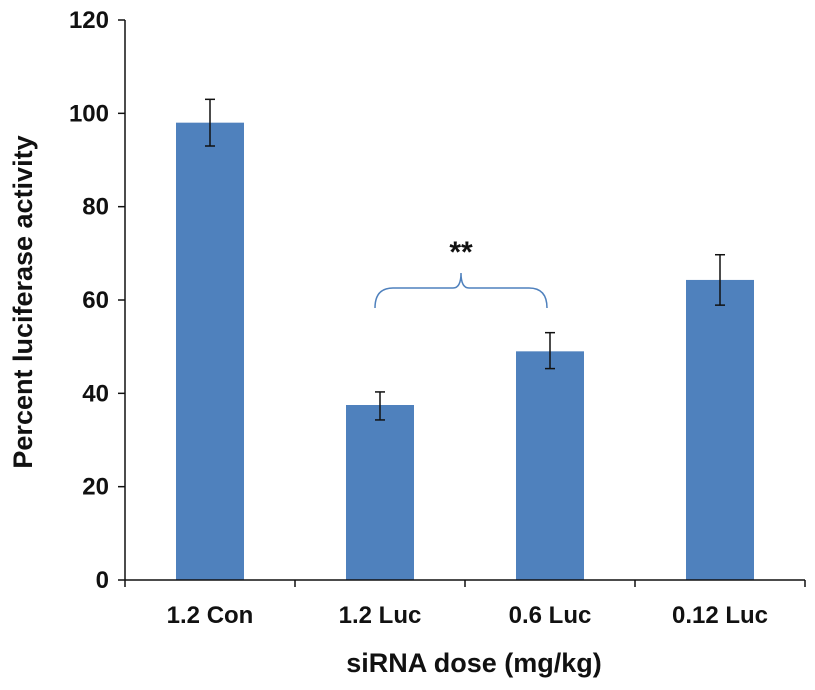 The width and height of the screenshot is (815, 690). What do you see at coordinates (89, 113) in the screenshot?
I see `y-tick-label-5: 100` at bounding box center [89, 113].